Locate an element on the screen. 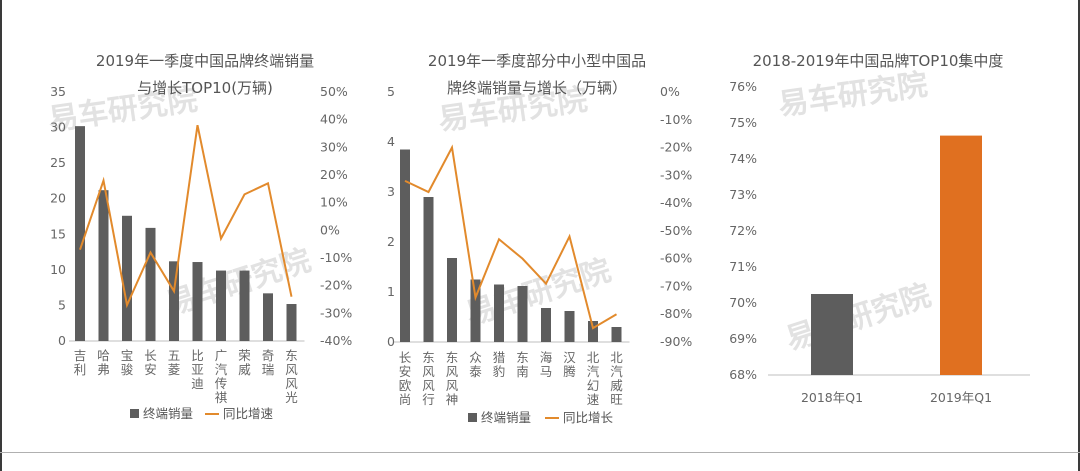  chart1-legend-bar-swatch is located at coordinates (134, 413).